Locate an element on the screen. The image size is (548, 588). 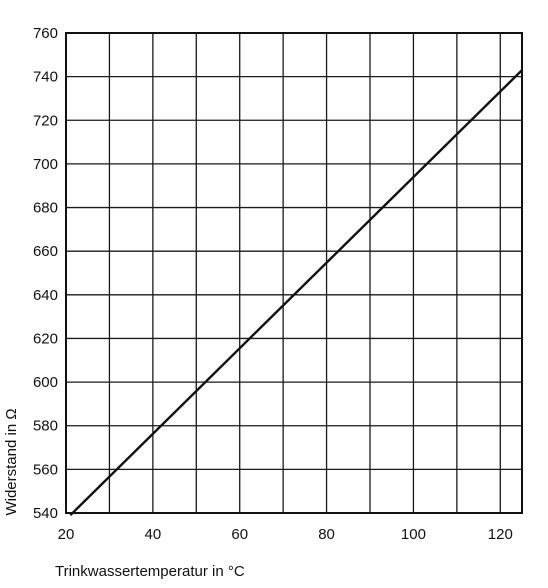
y-tick-label-10: 740 is located at coordinates (45, 77).